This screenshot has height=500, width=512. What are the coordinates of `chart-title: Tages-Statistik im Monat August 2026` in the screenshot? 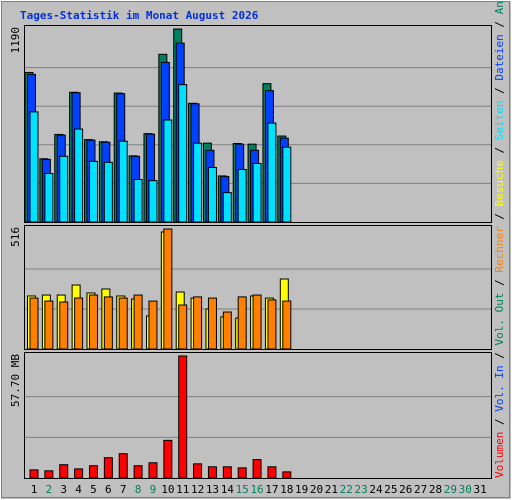 It's located at (139, 15).